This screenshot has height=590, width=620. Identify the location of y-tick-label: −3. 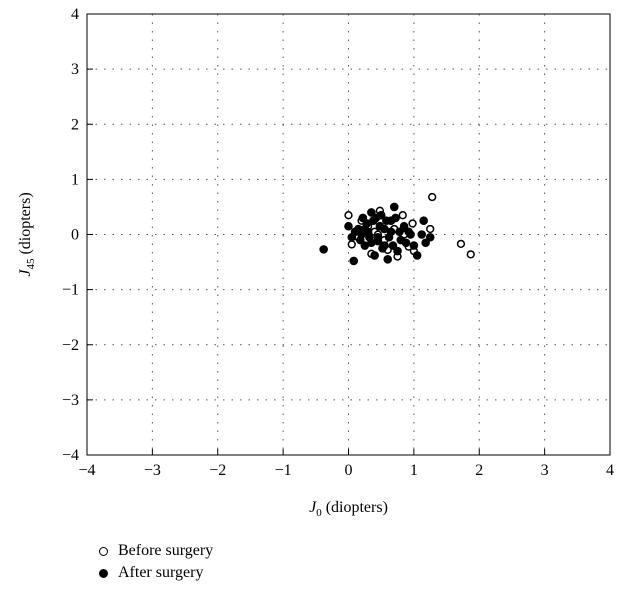
(70, 400).